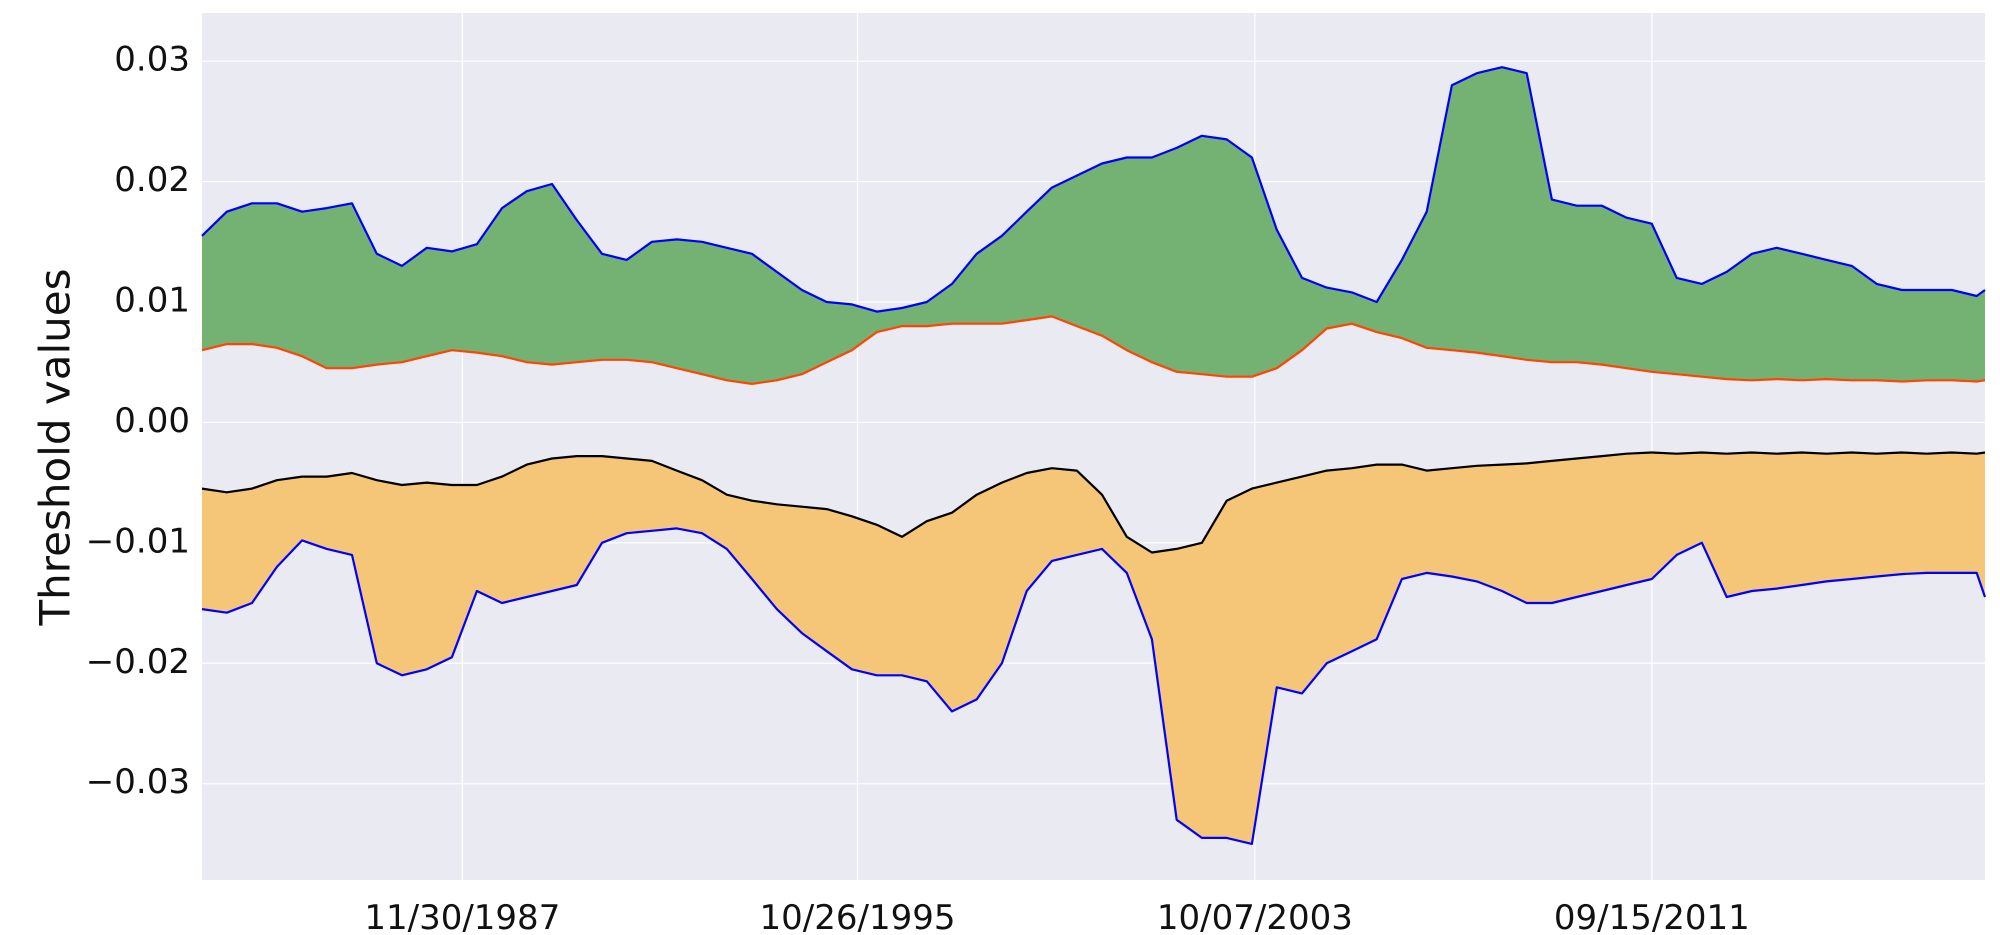 This screenshot has width=2000, height=935. I want to click on x-tick-label: 10/07/2003, so click(1255, 916).